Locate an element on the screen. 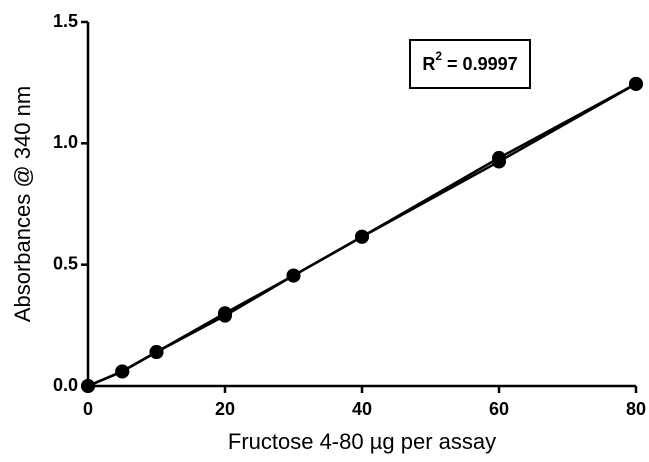 Image resolution: width=649 pixels, height=462 pixels. x-tick-label: 0 is located at coordinates (88, 409).